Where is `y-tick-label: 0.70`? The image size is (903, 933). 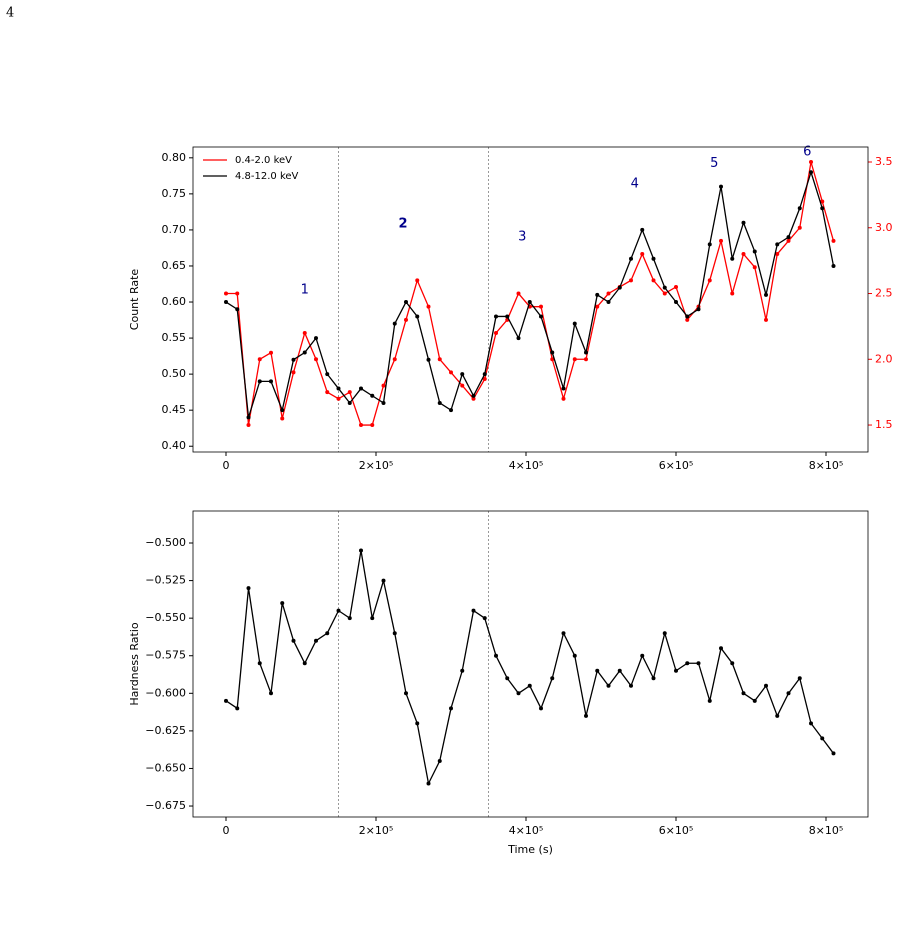 y-tick-label: 0.70 is located at coordinates (174, 229).